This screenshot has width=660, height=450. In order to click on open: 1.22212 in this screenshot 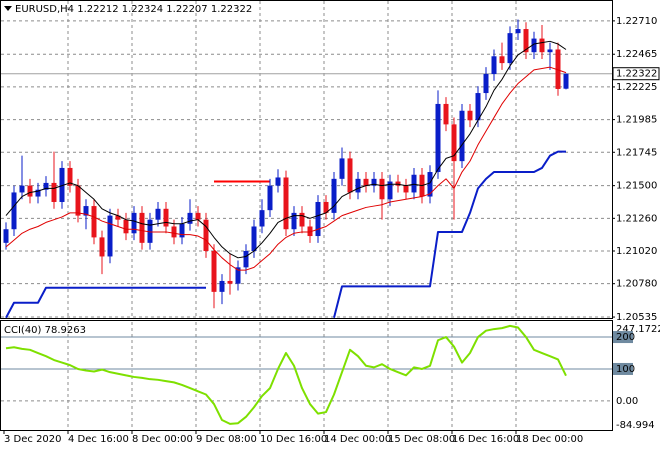, I will do `click(97, 9)`.